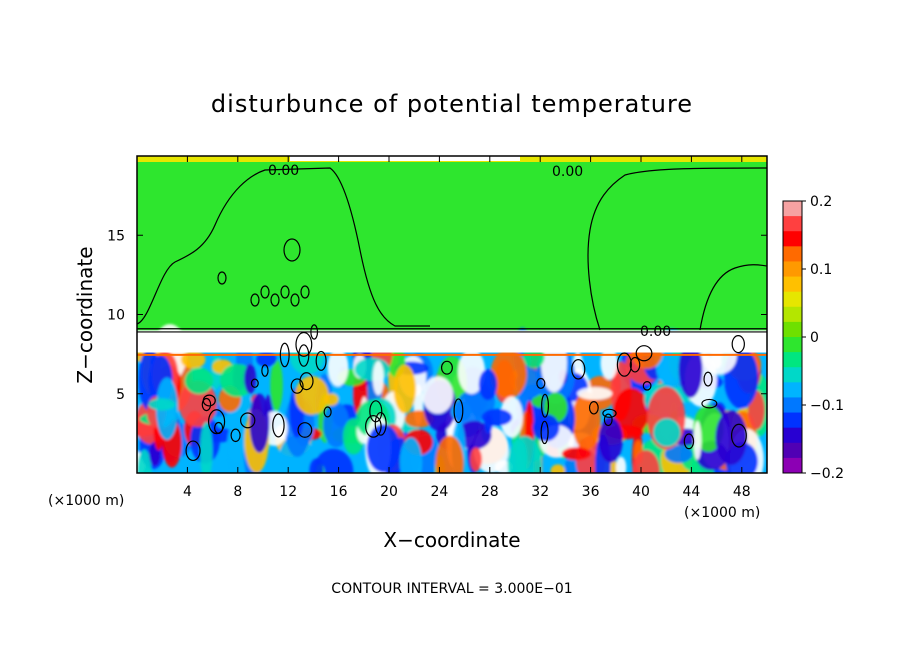  Describe the element at coordinates (452, 341) in the screenshot. I see `inversion-band` at that location.